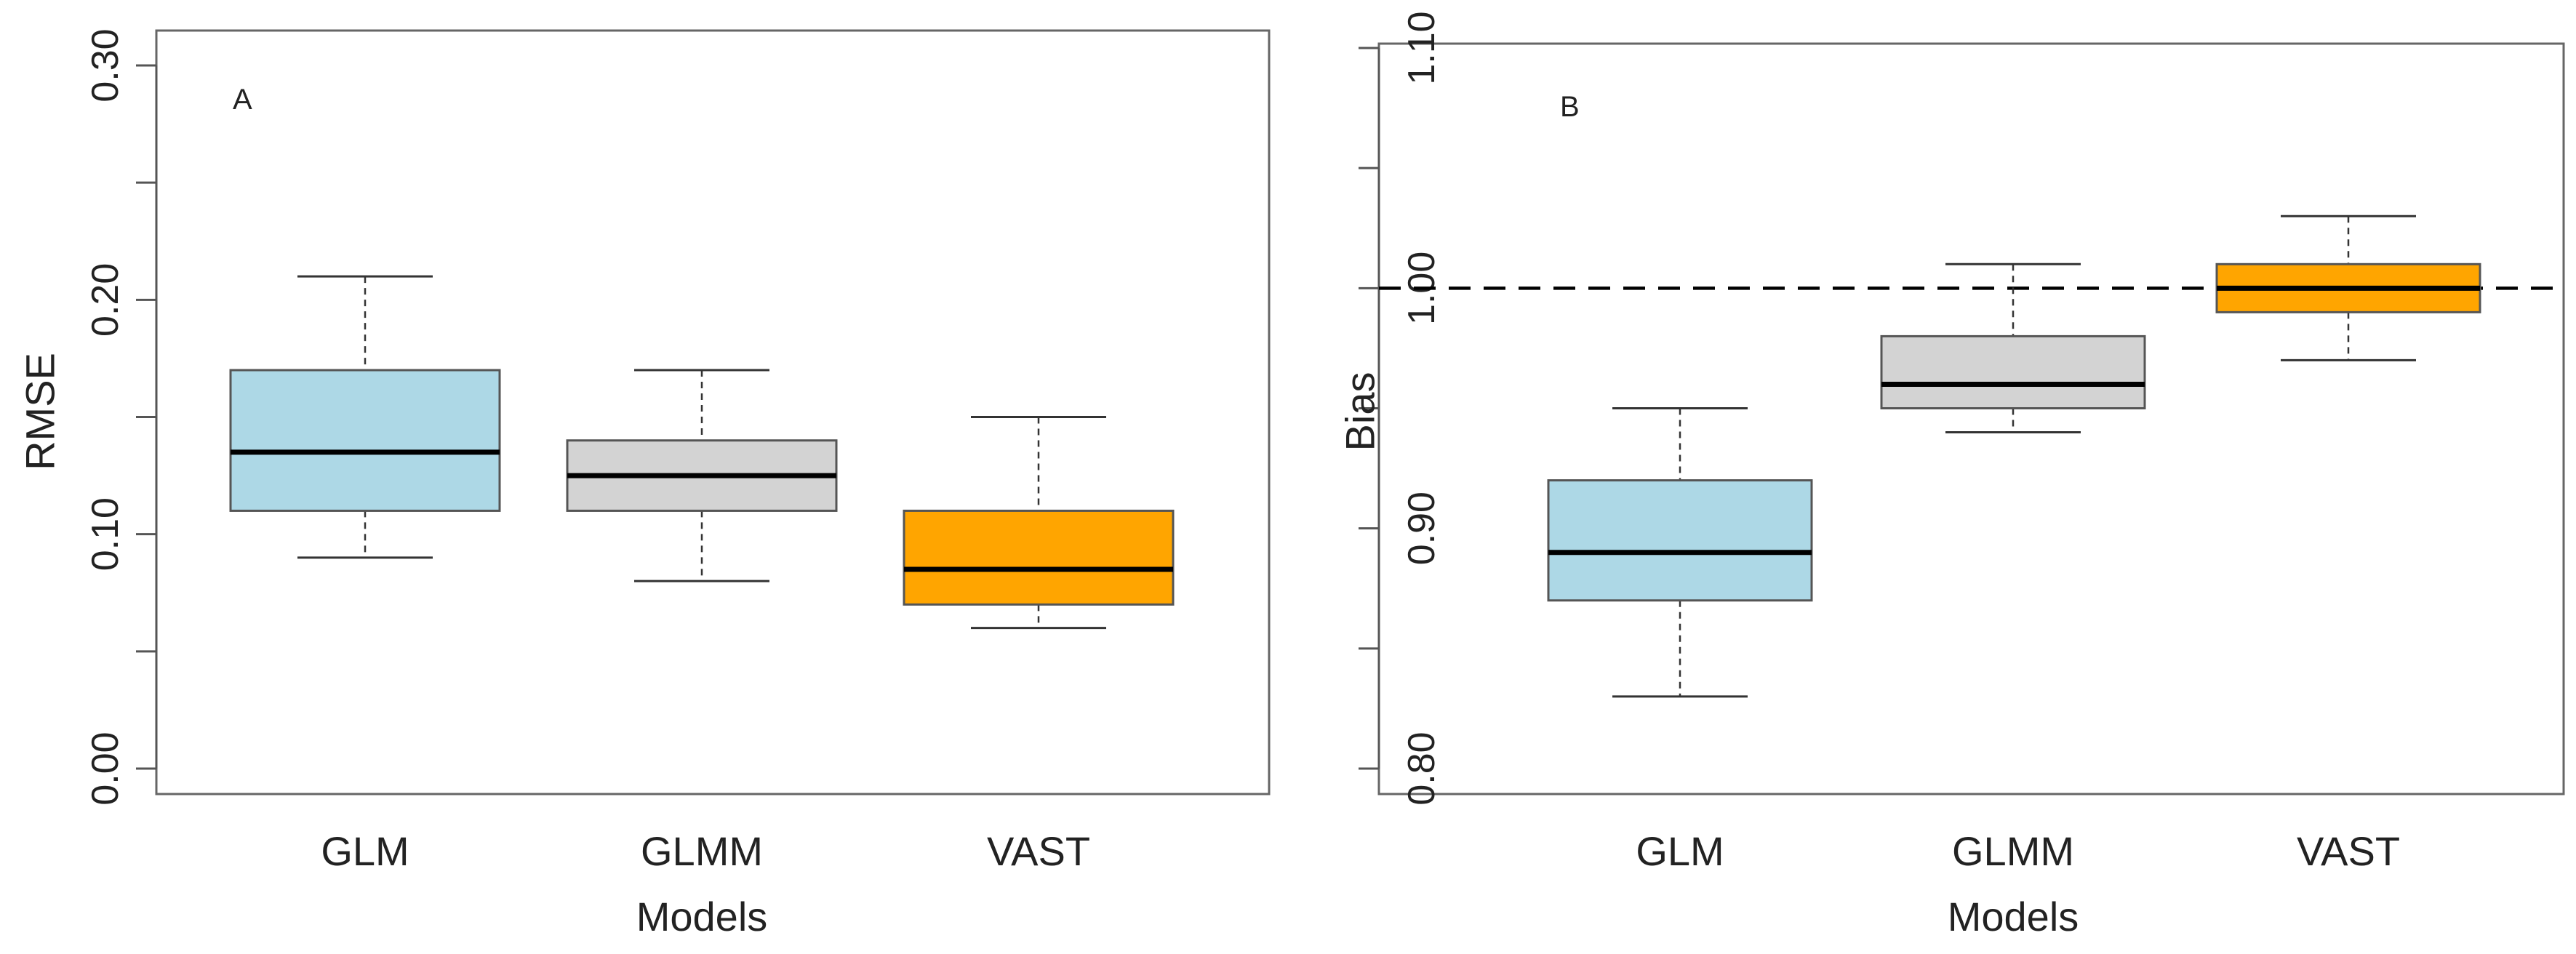 This screenshot has width=2576, height=954. What do you see at coordinates (1422, 528) in the screenshot?
I see `y-tick-label: 0.90` at bounding box center [1422, 528].